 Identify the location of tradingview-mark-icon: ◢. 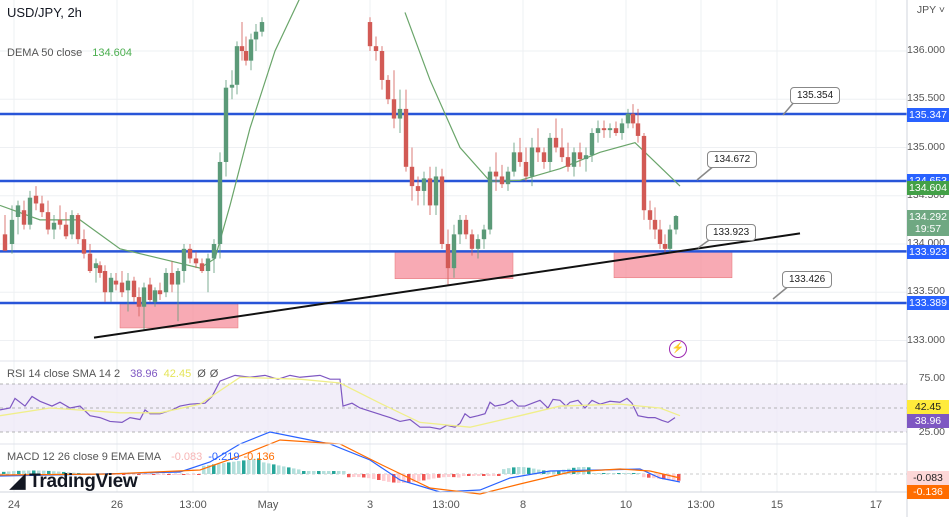
(18, 481).